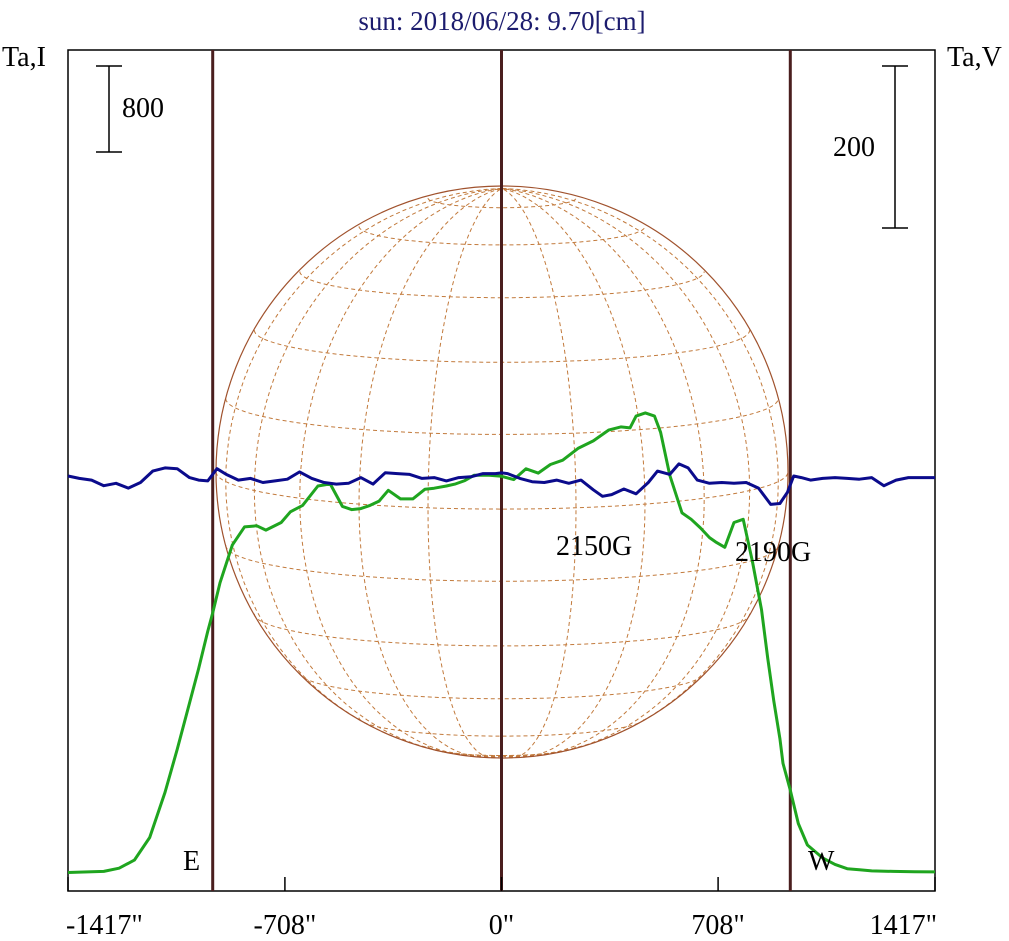  I want to click on annotation-2190g: 2190G, so click(773, 552).